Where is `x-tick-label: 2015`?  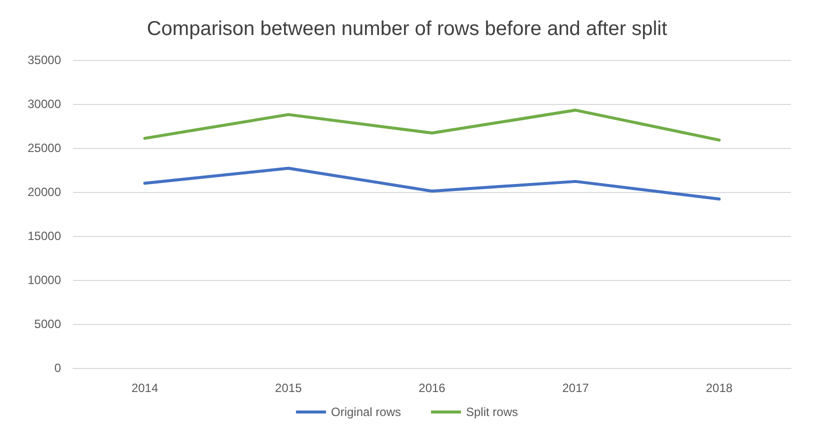 x-tick-label: 2015 is located at coordinates (288, 388).